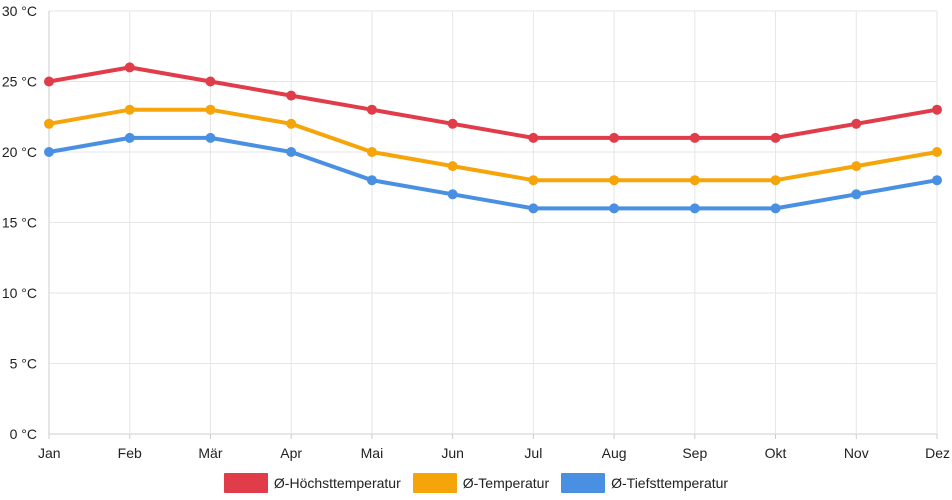  What do you see at coordinates (506, 483) in the screenshot?
I see `legend-label-avg-temp: Ø-Temperatur` at bounding box center [506, 483].